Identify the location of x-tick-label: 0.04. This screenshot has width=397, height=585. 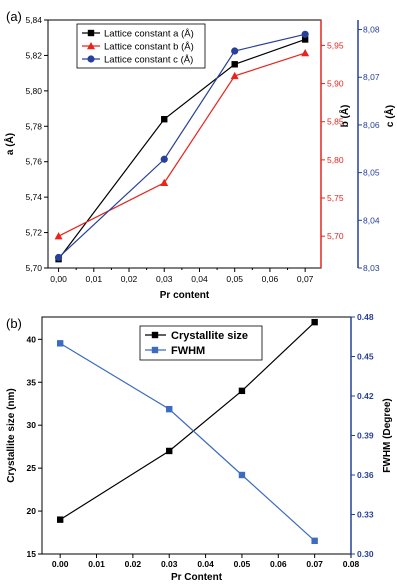
(205, 564).